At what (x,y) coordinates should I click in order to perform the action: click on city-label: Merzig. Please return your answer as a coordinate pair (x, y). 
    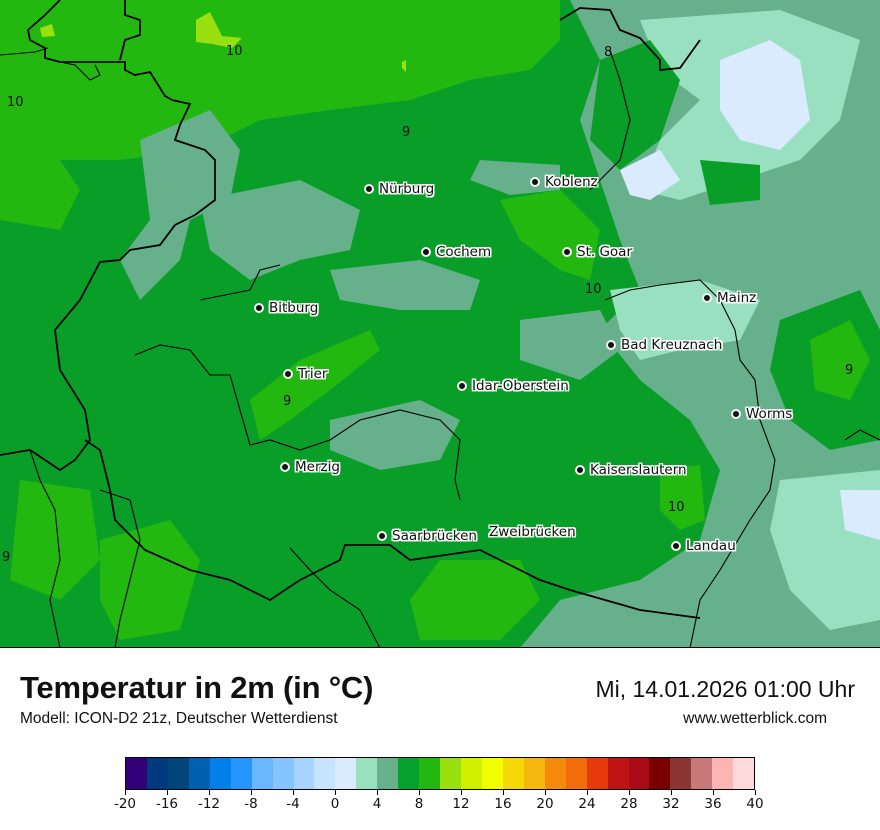
    Looking at the image, I should click on (317, 467).